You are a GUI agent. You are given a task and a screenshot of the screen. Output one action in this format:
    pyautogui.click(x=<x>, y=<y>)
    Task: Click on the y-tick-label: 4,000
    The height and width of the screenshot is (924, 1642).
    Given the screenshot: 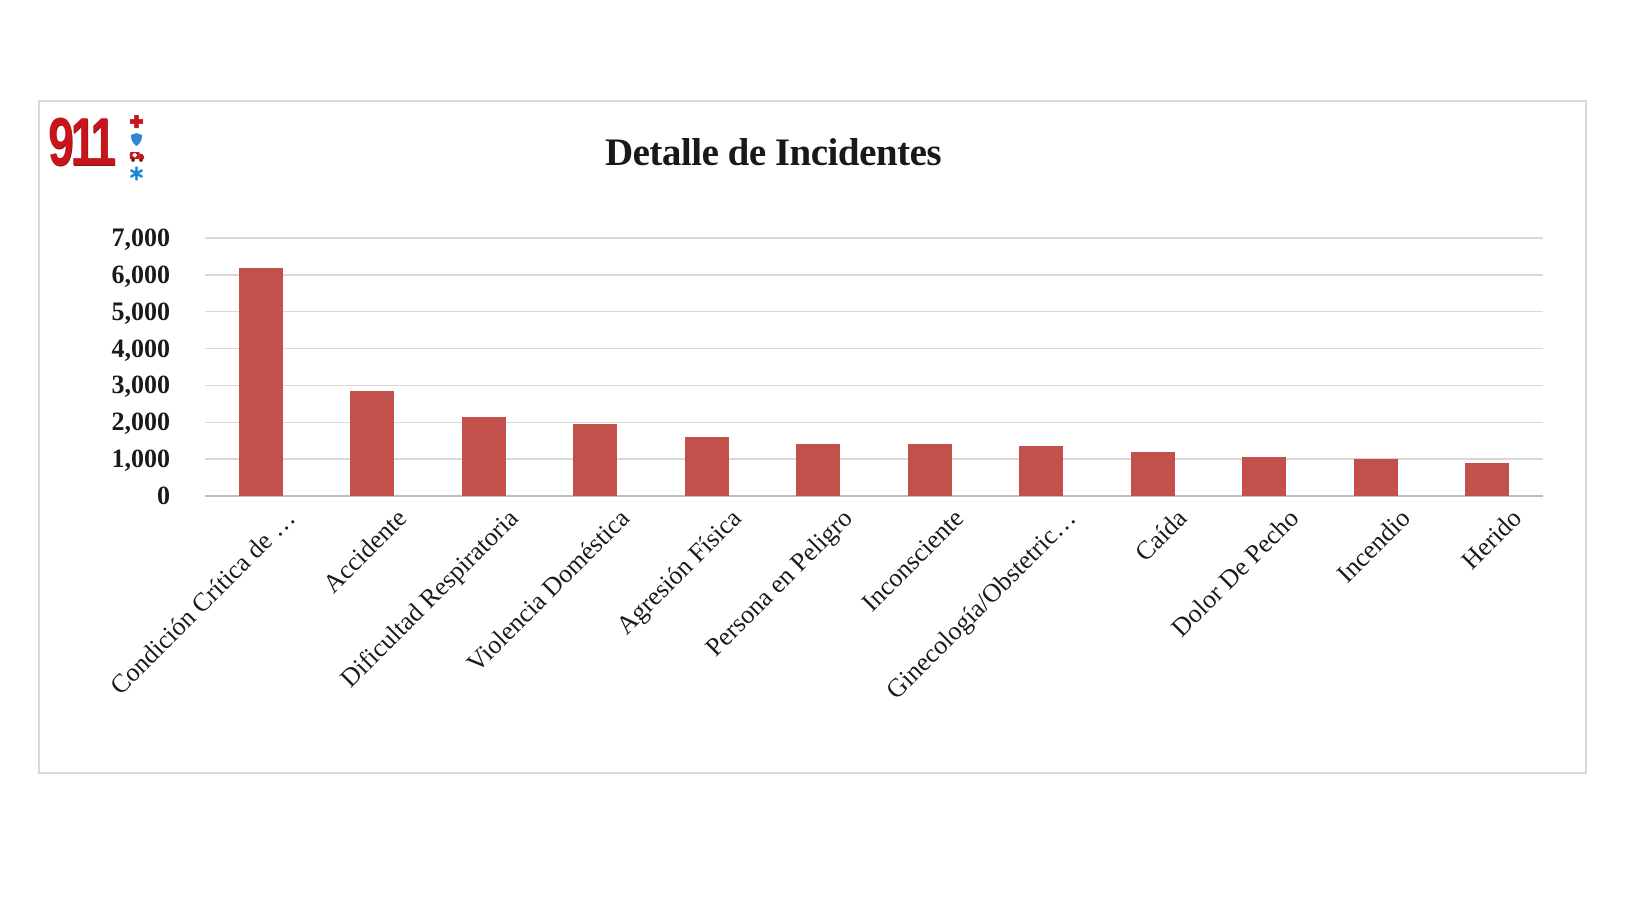 What is the action you would take?
    pyautogui.click(x=141, y=348)
    